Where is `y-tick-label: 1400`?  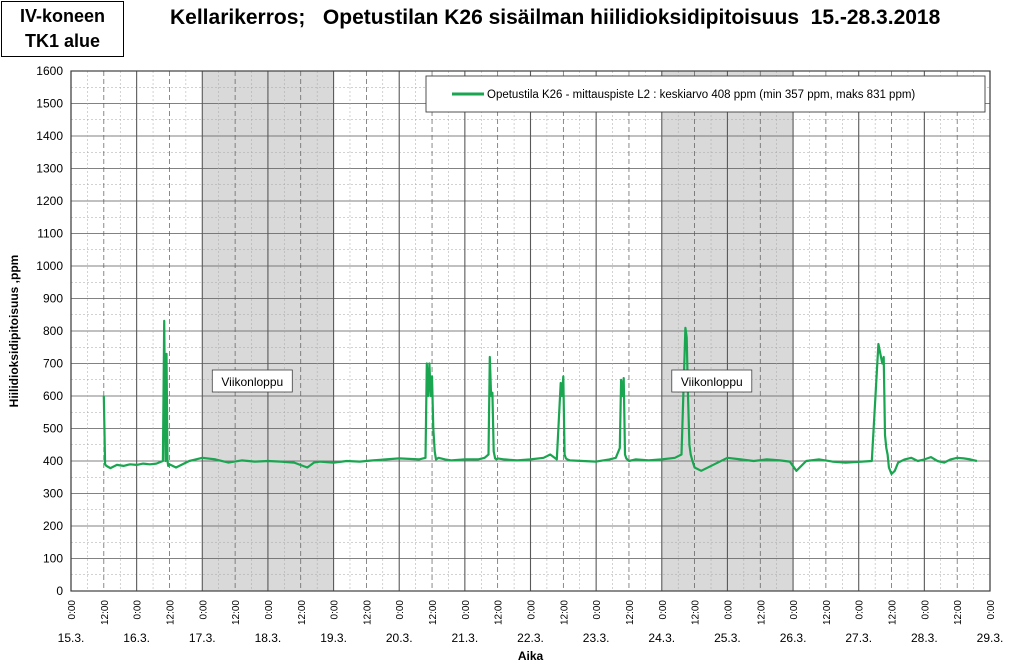 y-tick-label: 1400 is located at coordinates (49, 136).